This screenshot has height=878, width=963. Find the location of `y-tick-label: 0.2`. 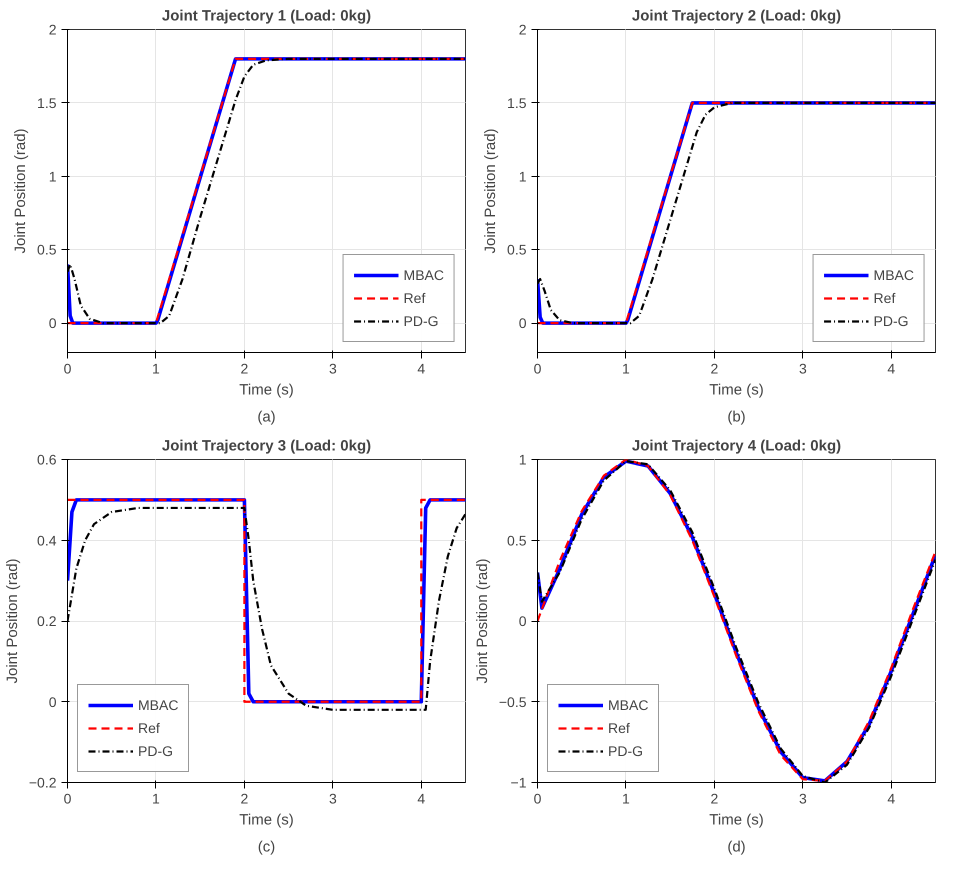

y-tick-label: 0.2 is located at coordinates (47, 621).